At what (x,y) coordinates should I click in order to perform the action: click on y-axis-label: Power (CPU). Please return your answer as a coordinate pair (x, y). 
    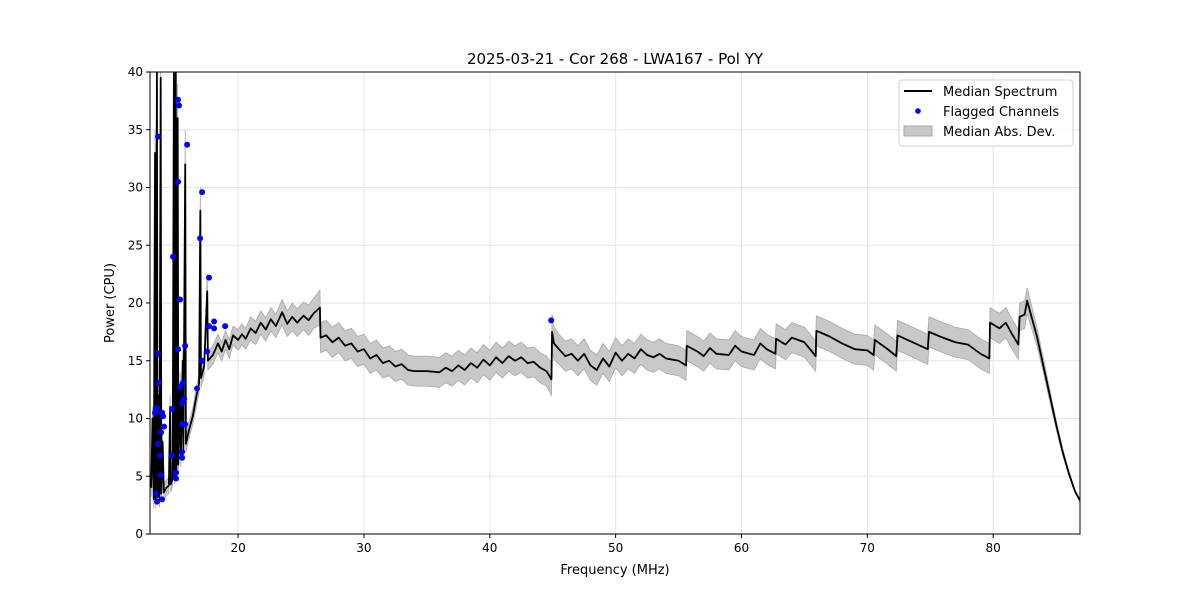
    Looking at the image, I should click on (110, 303).